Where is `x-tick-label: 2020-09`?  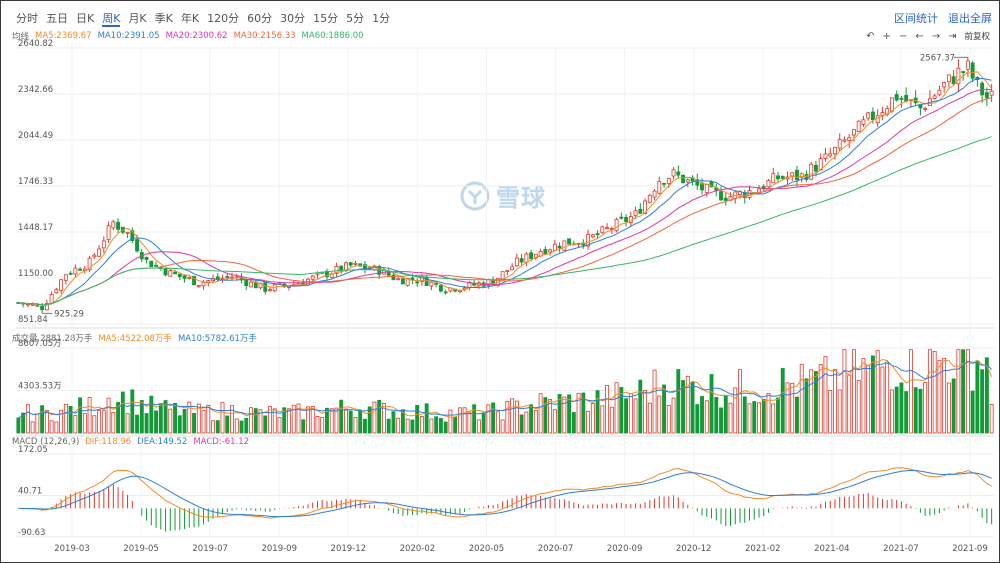 x-tick-label: 2020-09 is located at coordinates (625, 549).